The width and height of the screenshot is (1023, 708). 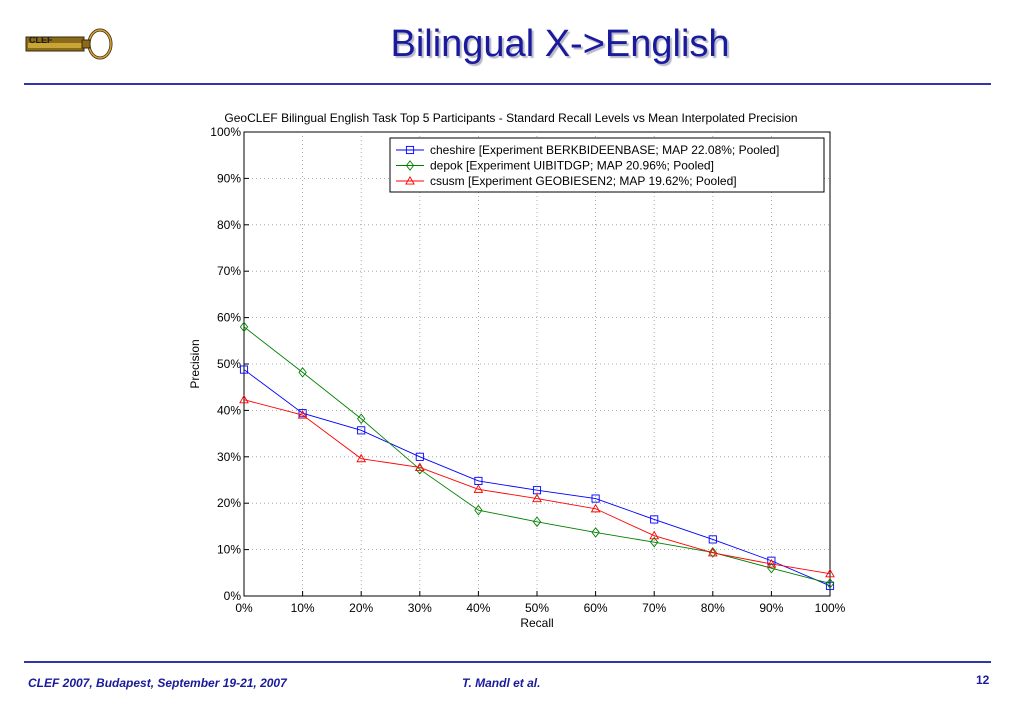 I want to click on clef-key-logo: CLEF, so click(x=69, y=44).